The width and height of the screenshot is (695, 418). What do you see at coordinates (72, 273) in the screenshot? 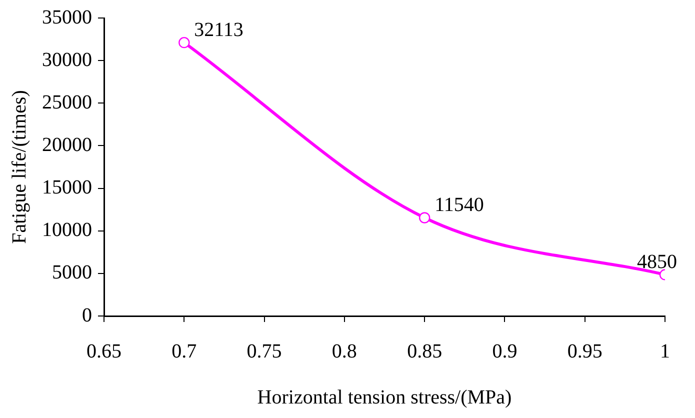
I see `y-tick-label: 5000` at bounding box center [72, 273].